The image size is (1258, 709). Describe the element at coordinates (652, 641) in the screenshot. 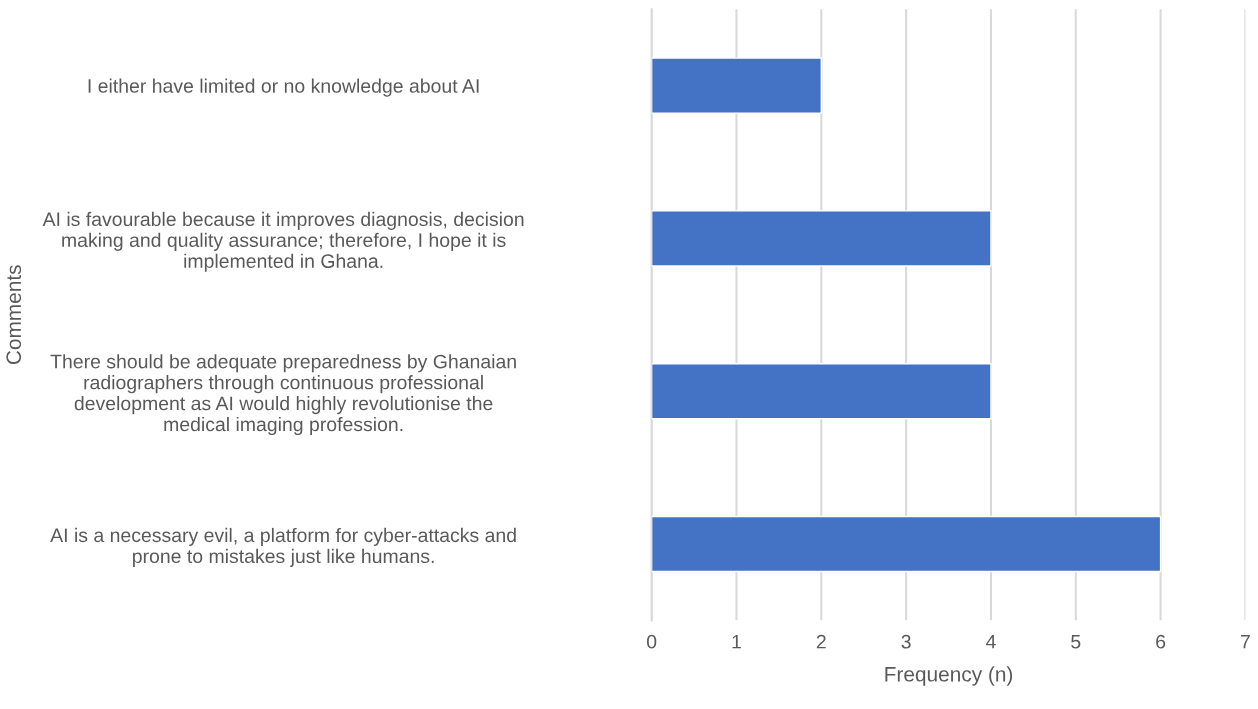

I see `x-tick-label: 0` at that location.